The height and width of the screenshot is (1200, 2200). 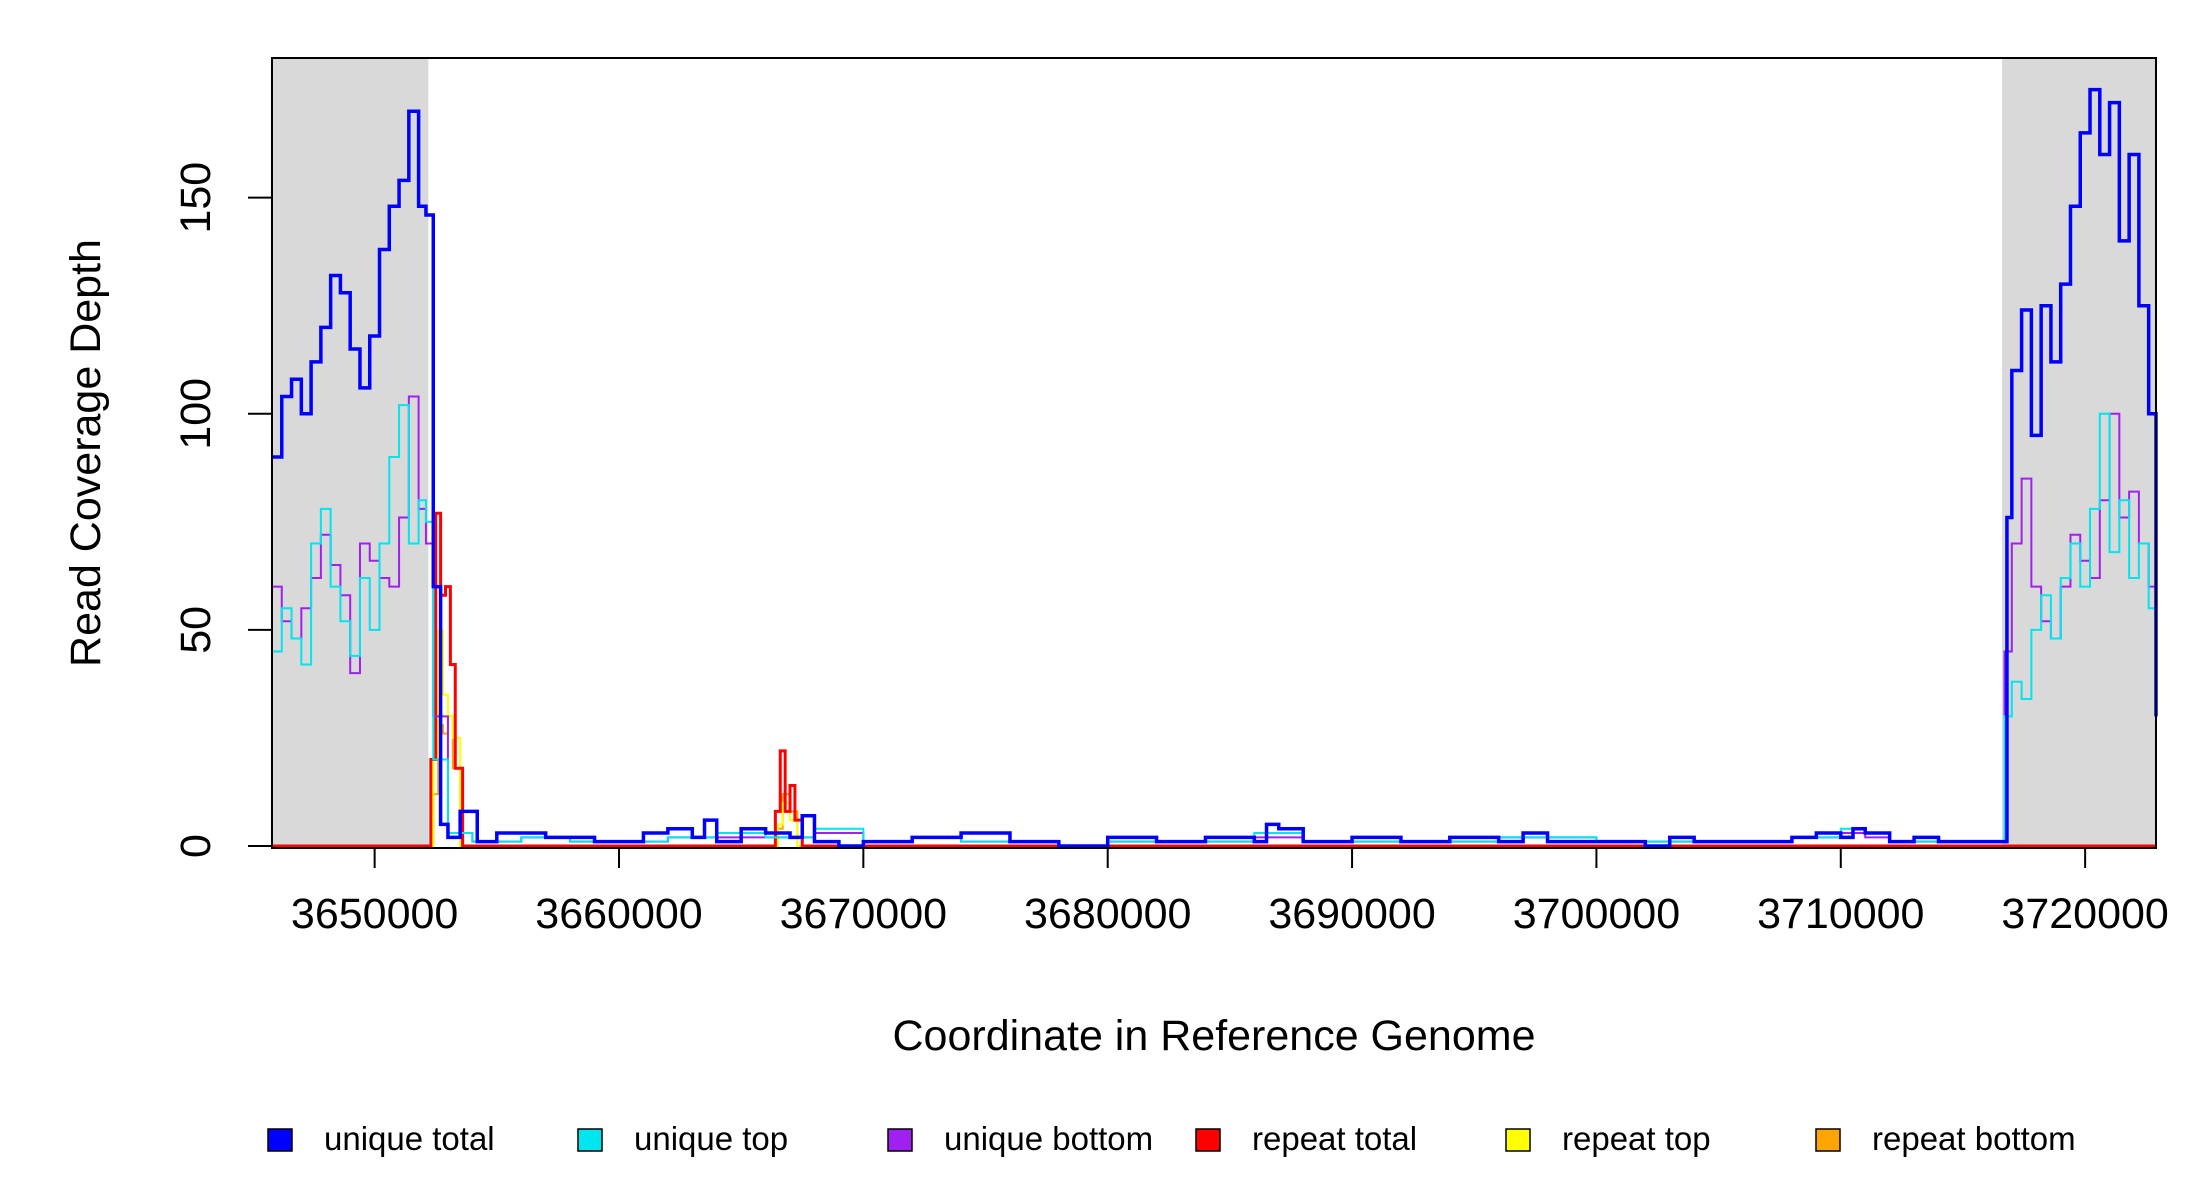 What do you see at coordinates (86, 453) in the screenshot?
I see `y-axis-label: Read Coverage Depth` at bounding box center [86, 453].